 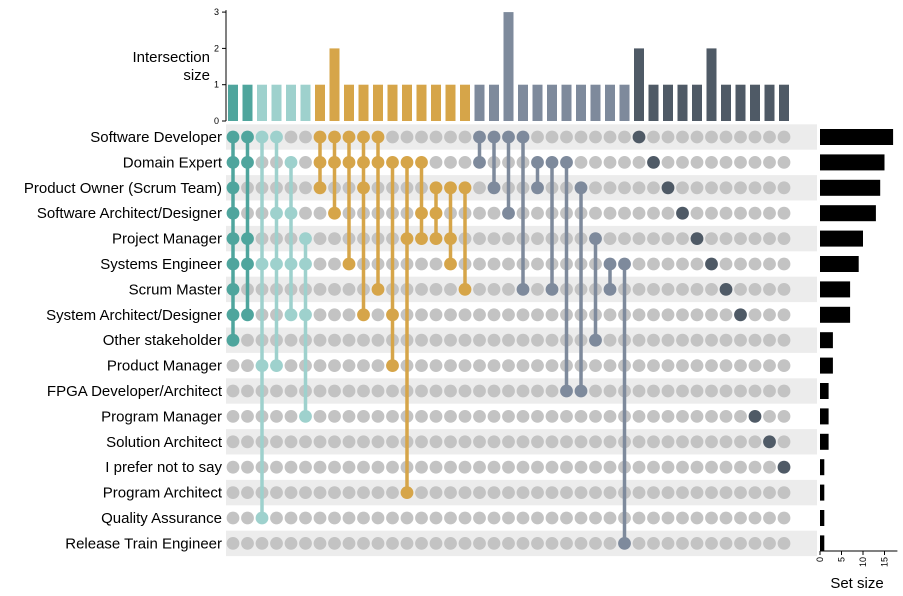 What do you see at coordinates (822, 467) in the screenshot?
I see `set-size-bar` at bounding box center [822, 467].